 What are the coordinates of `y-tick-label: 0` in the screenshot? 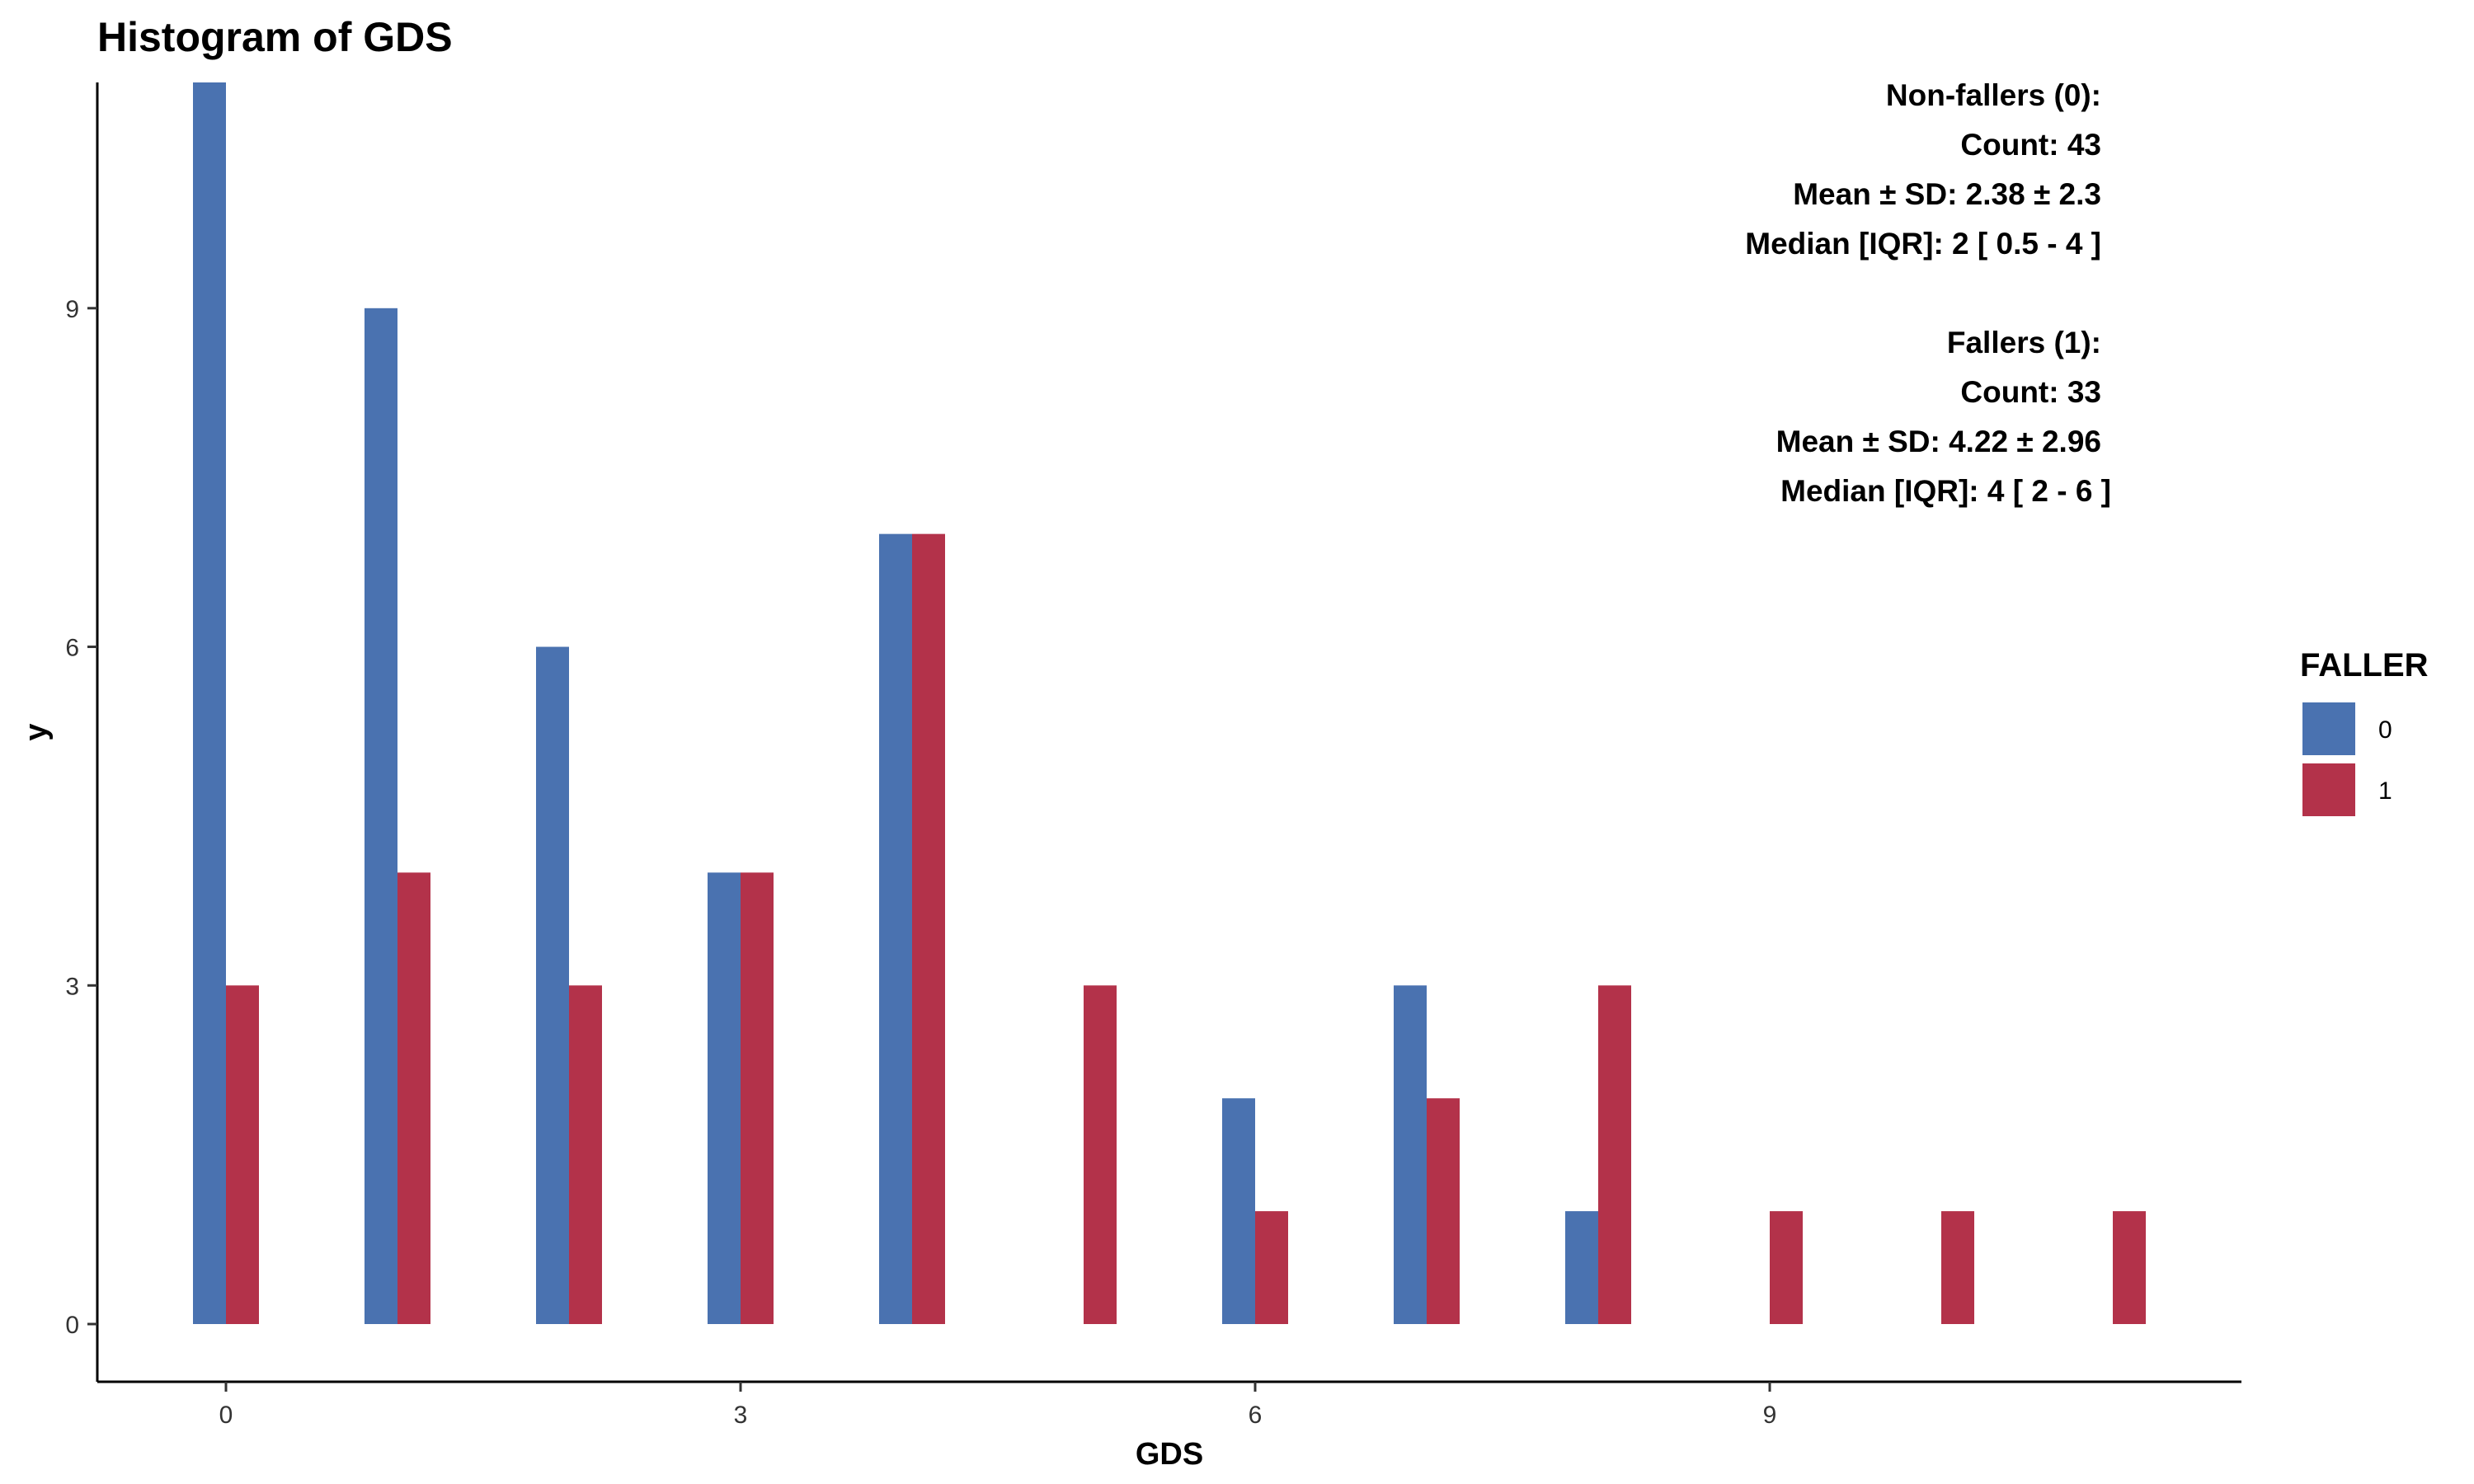 It's located at (72, 1325).